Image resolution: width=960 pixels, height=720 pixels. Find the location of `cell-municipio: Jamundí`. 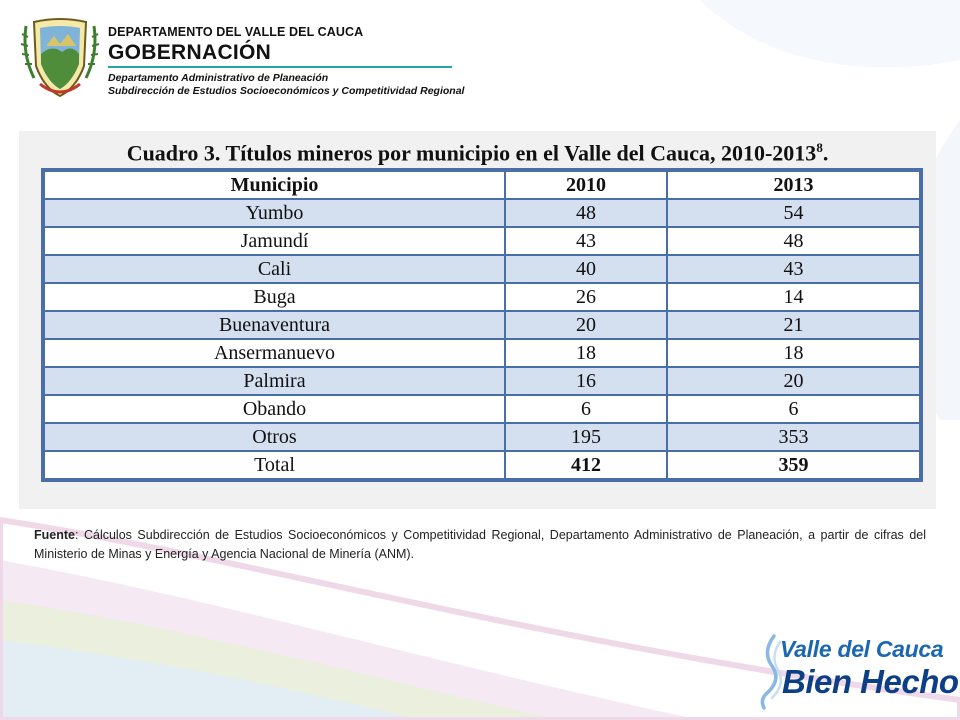

cell-municipio: Jamundí is located at coordinates (273, 241).